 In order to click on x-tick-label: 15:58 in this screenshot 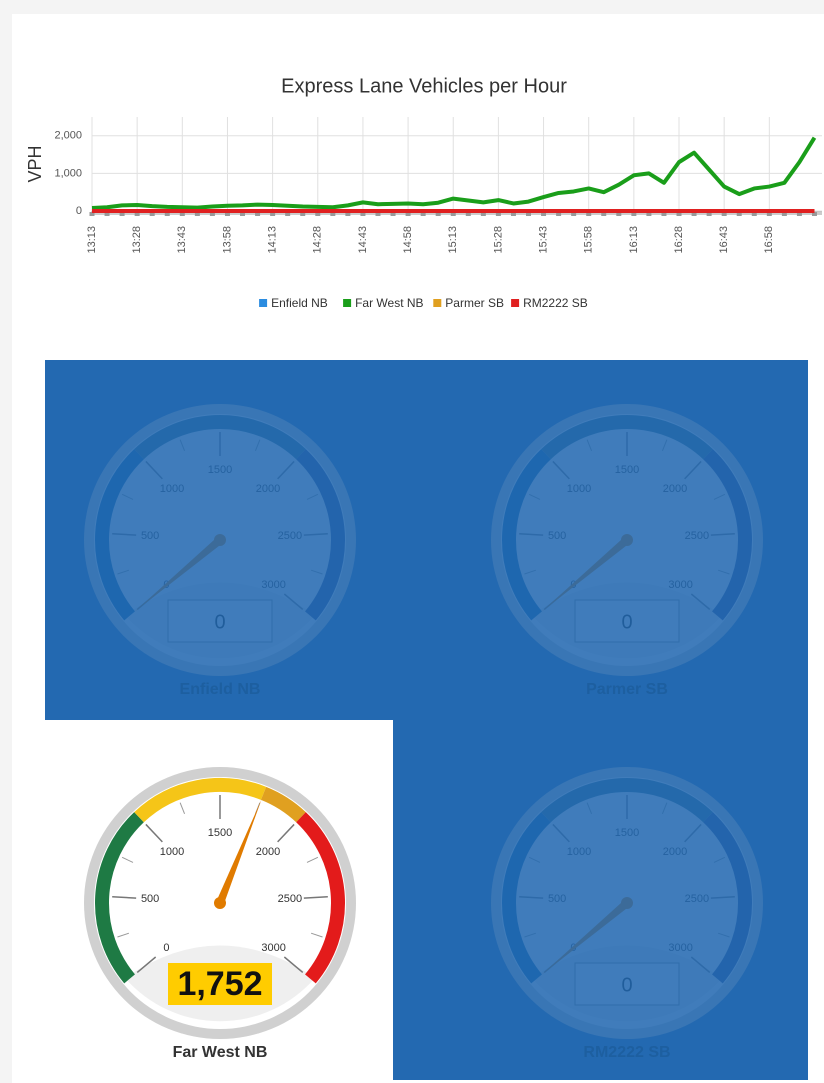, I will do `click(589, 240)`.